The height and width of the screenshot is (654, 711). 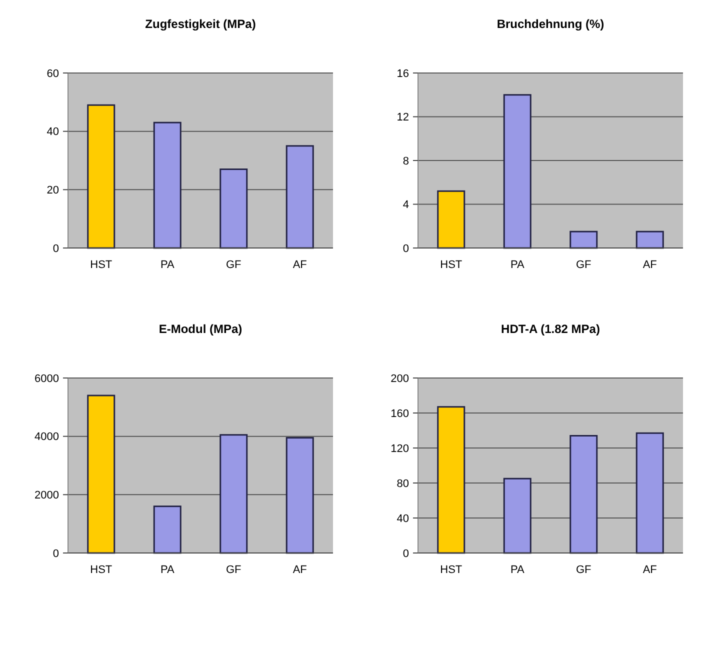 What do you see at coordinates (550, 329) in the screenshot?
I see `chart-title: HDT-A (1.82 MPa)` at bounding box center [550, 329].